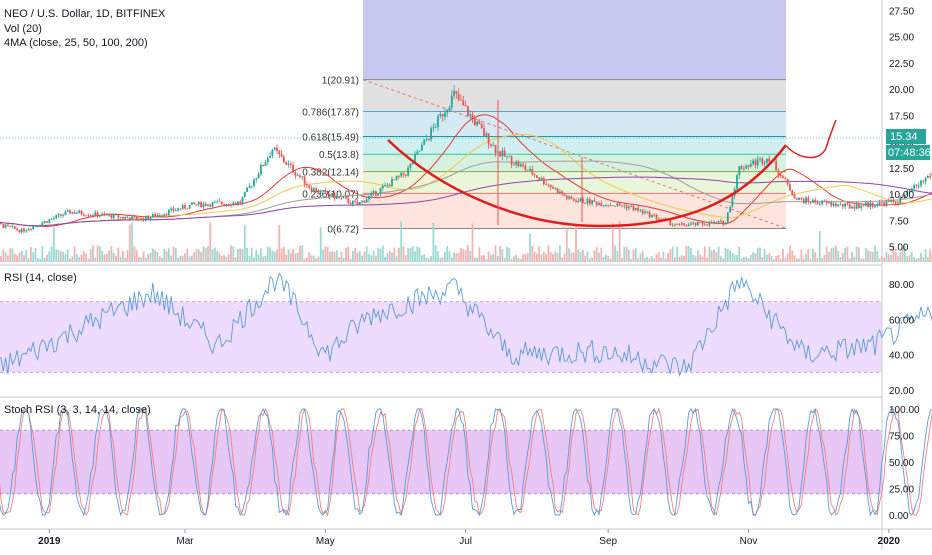  What do you see at coordinates (77, 410) in the screenshot?
I see `stoch-legend: Stoch RSI (3, 3, 14, 14, close)` at bounding box center [77, 410].